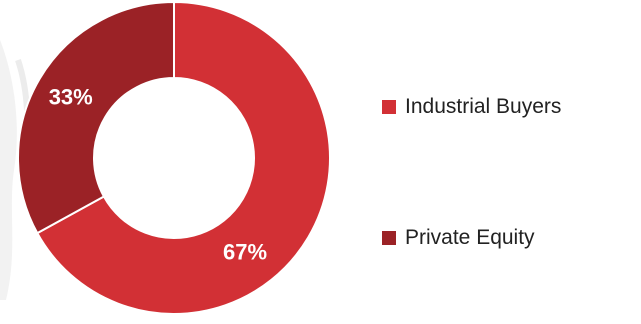  What do you see at coordinates (470, 237) in the screenshot?
I see `legend-label-private-equity: Private Equity` at bounding box center [470, 237].